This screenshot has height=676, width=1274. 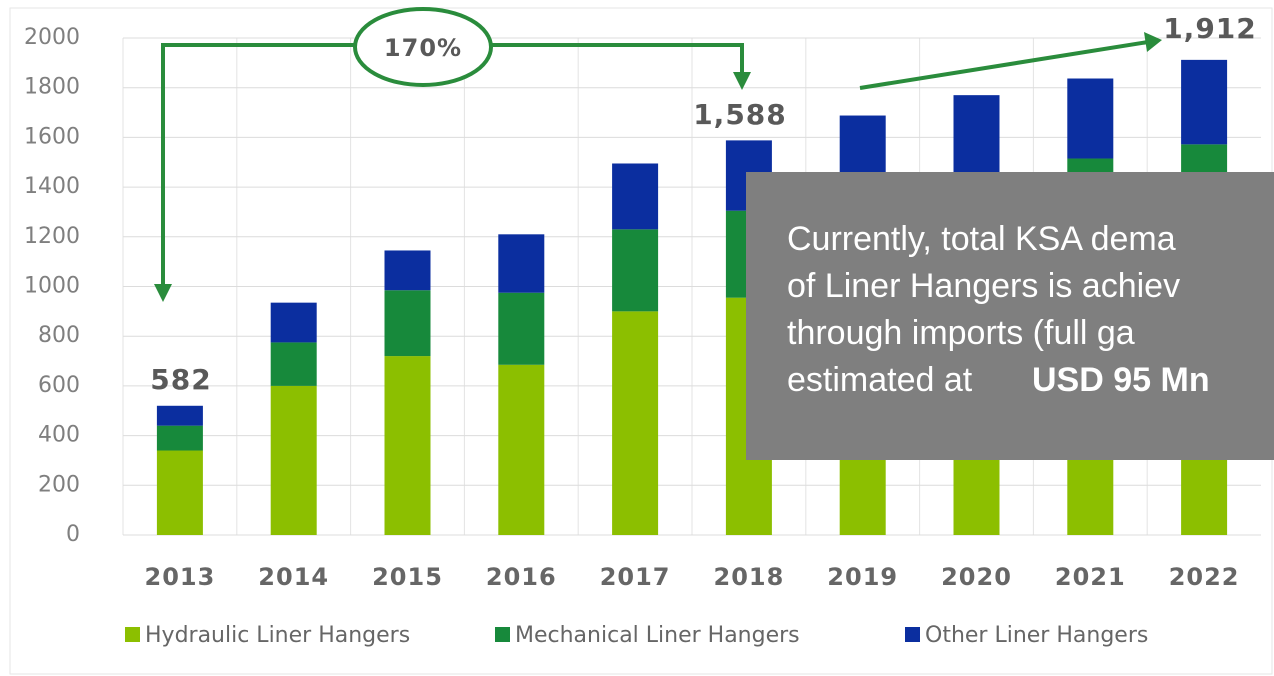 I want to click on y-tick-label: 1000, so click(x=52, y=286).